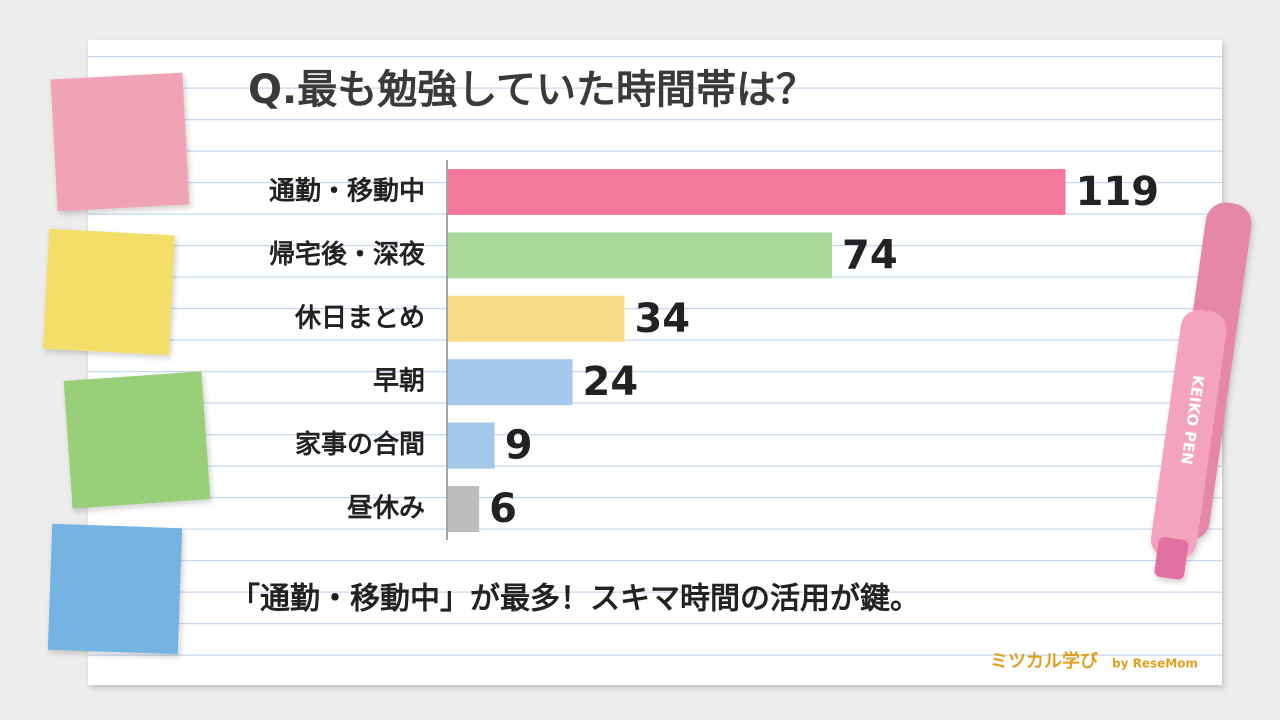  I want to click on sticky-notes, so click(126, 363).